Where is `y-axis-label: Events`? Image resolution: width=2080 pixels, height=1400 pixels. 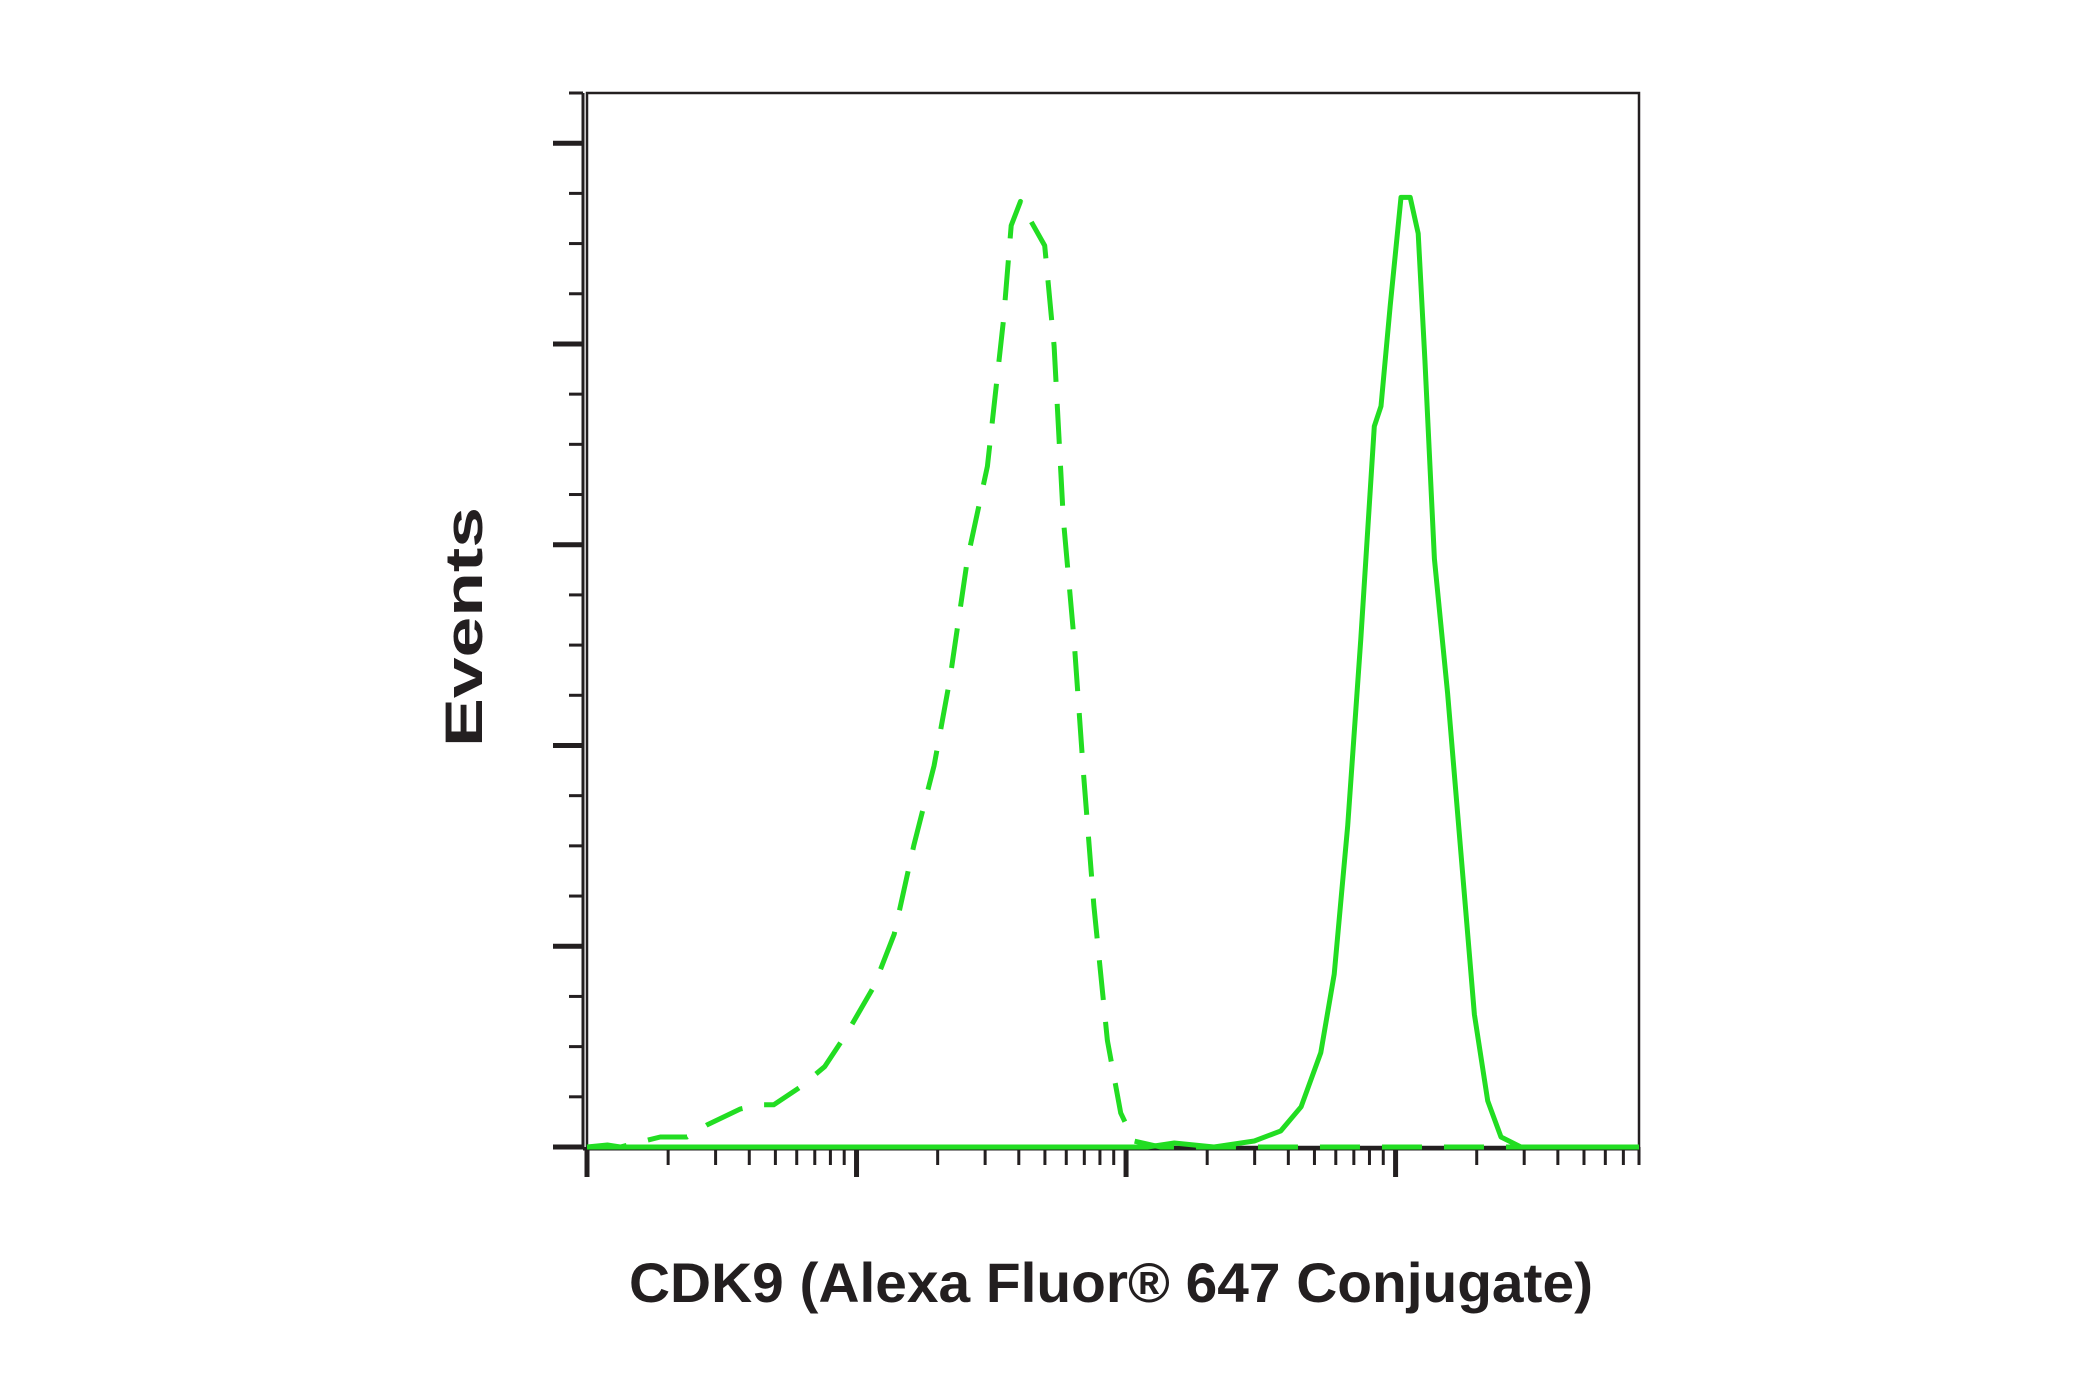
y-axis-label: Events is located at coordinates (464, 627).